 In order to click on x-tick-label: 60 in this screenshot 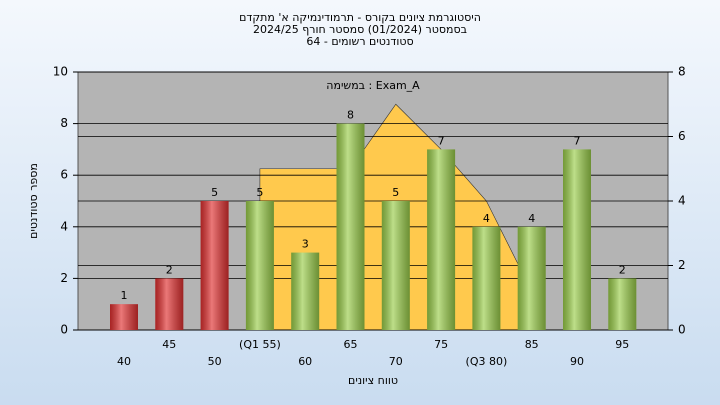, I will do `click(305, 361)`.